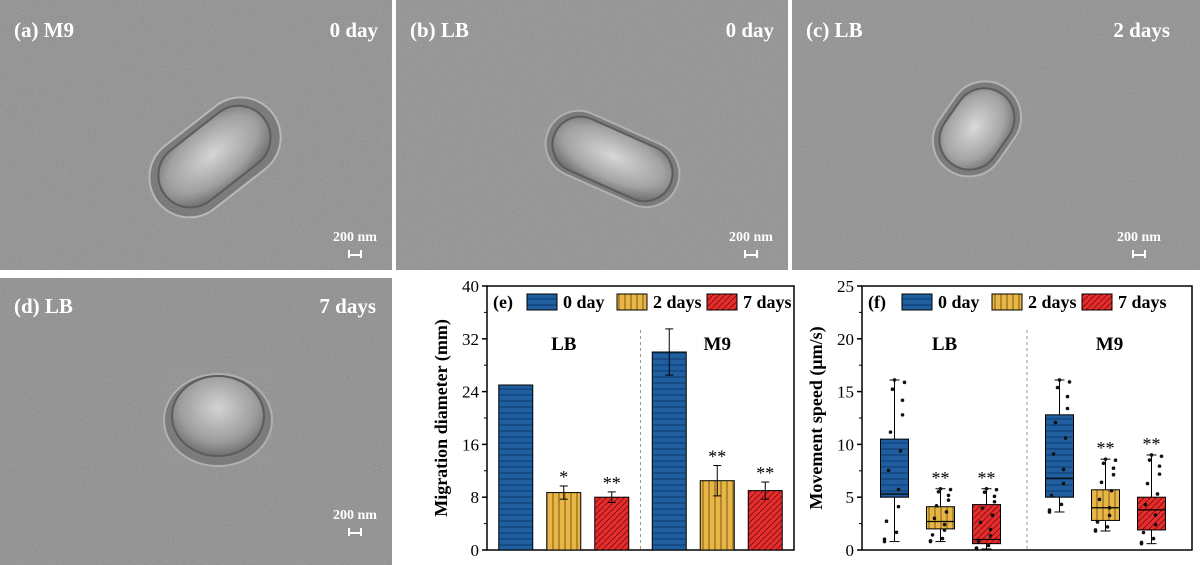 The height and width of the screenshot is (565, 1200). I want to click on y-tick-label: 32, so click(470, 339).